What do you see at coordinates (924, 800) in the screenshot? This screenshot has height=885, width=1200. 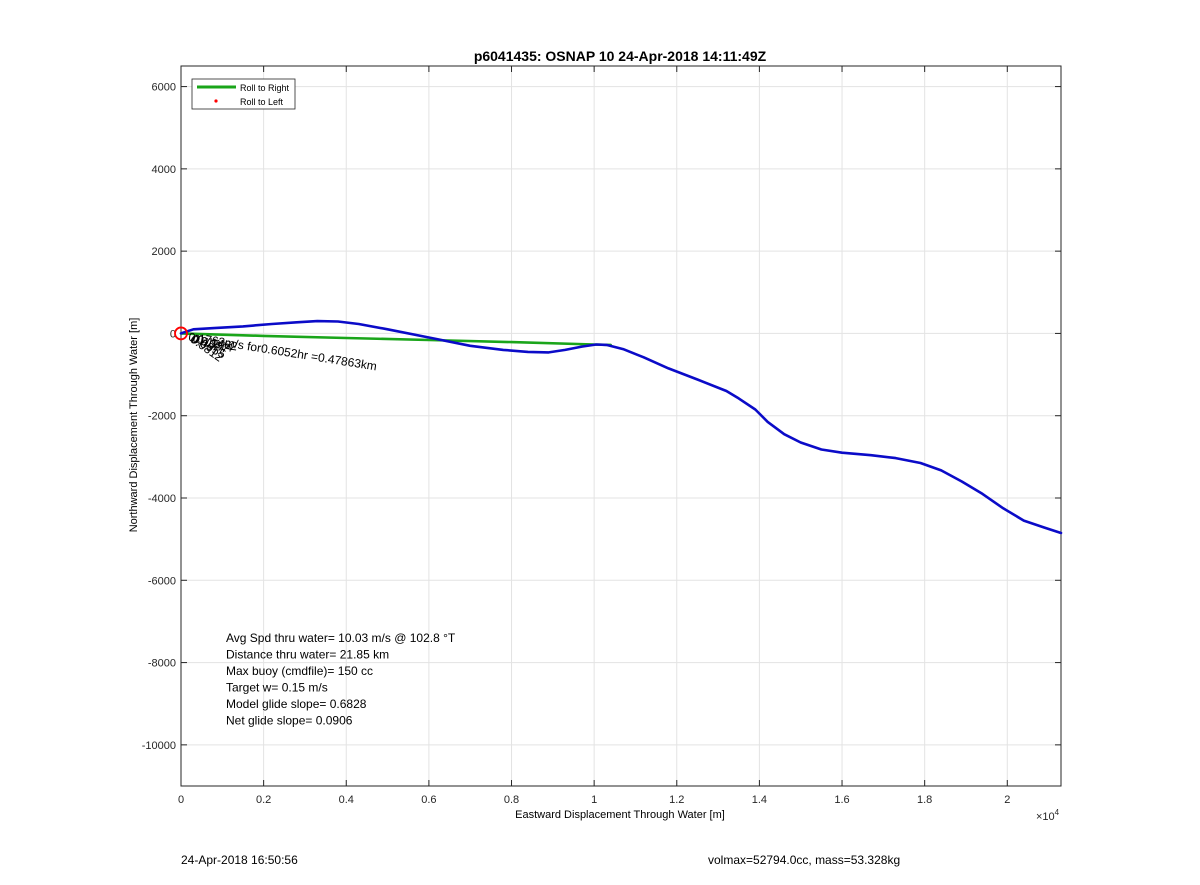 I see `x-tick-label: 1.8` at bounding box center [924, 800].